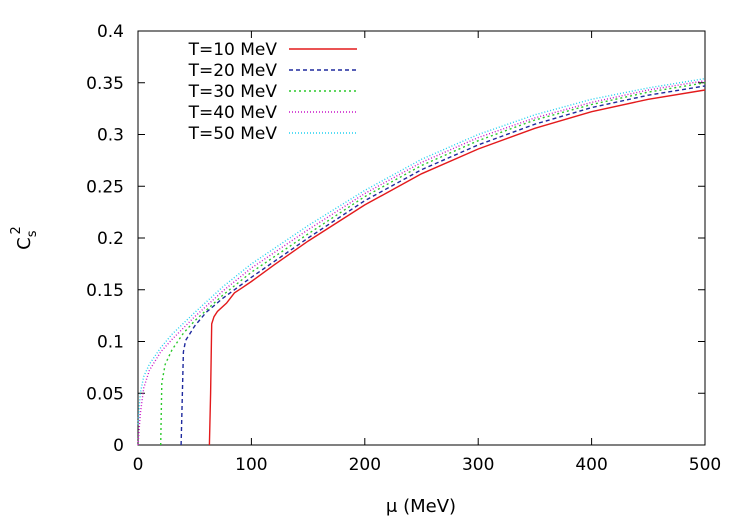 This screenshot has width=750, height=525. Describe the element at coordinates (105, 84) in the screenshot. I see `y-tick-label: 0.35` at that location.